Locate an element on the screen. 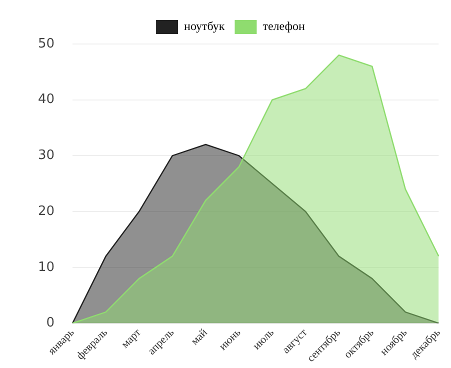 The width and height of the screenshot is (451, 368). y-tick-label: 20 is located at coordinates (46, 211).